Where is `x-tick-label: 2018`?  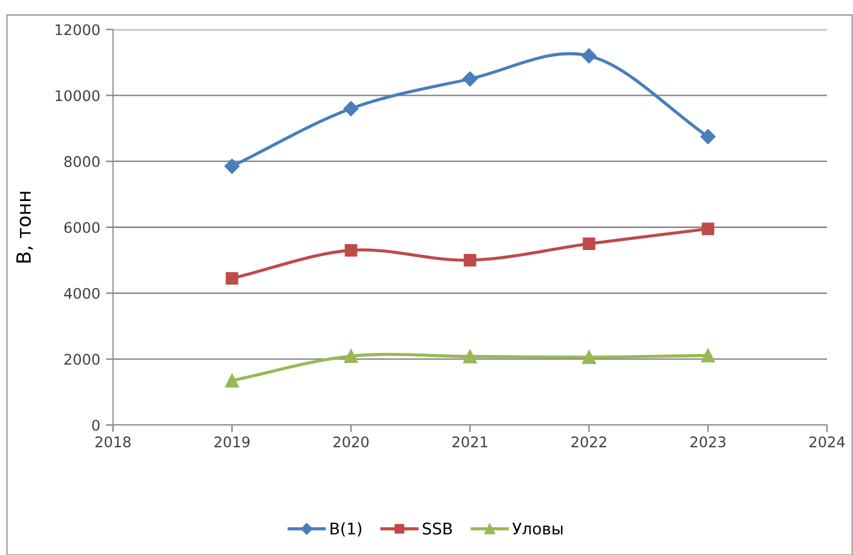
x-tick-label: 2018 is located at coordinates (113, 442).